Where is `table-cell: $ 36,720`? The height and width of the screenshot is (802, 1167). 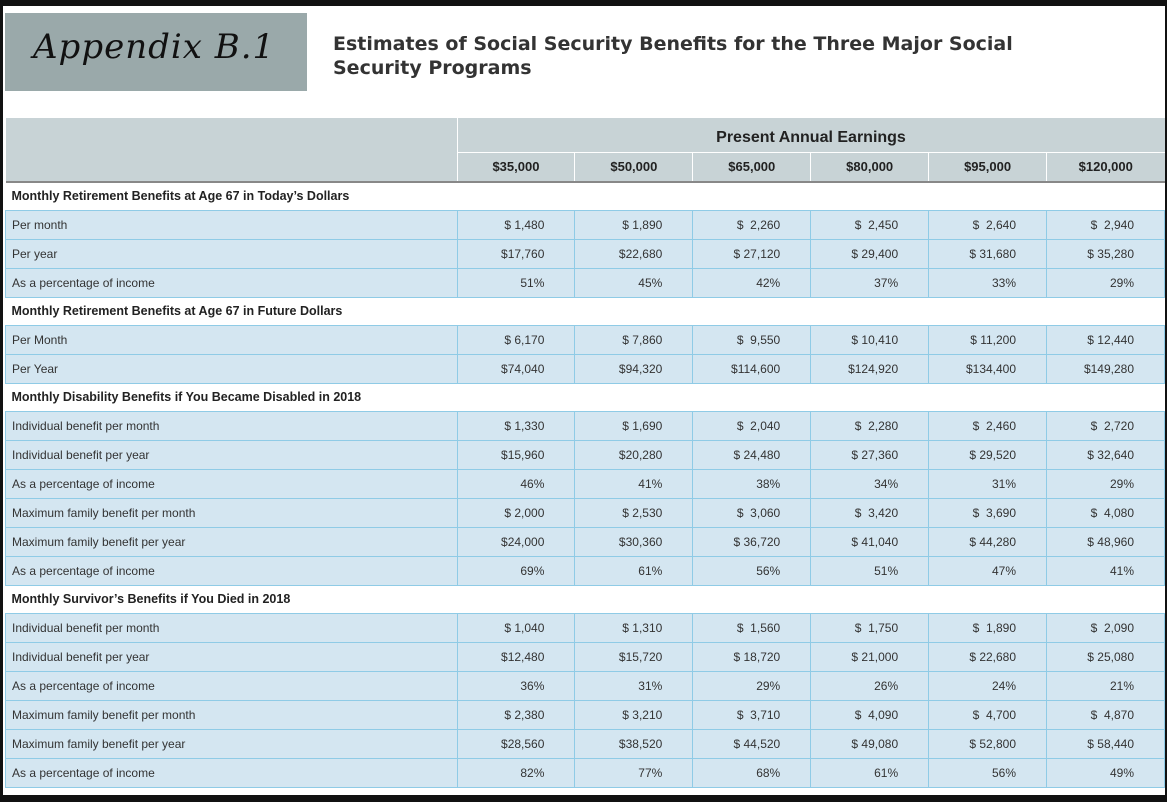 table-cell: $ 36,720 is located at coordinates (752, 541).